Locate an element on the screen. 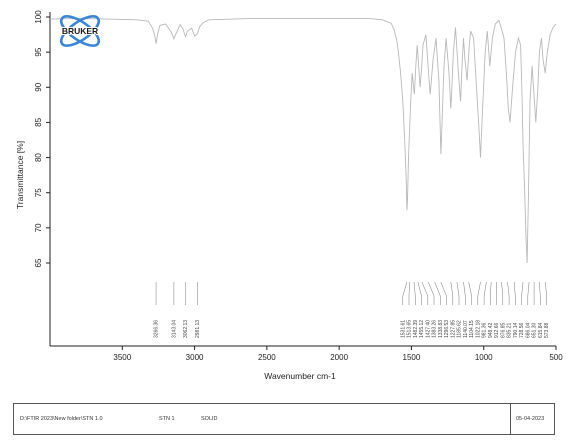 The width and height of the screenshot is (567, 441). peak-label: 1455.12 is located at coordinates (422, 329).